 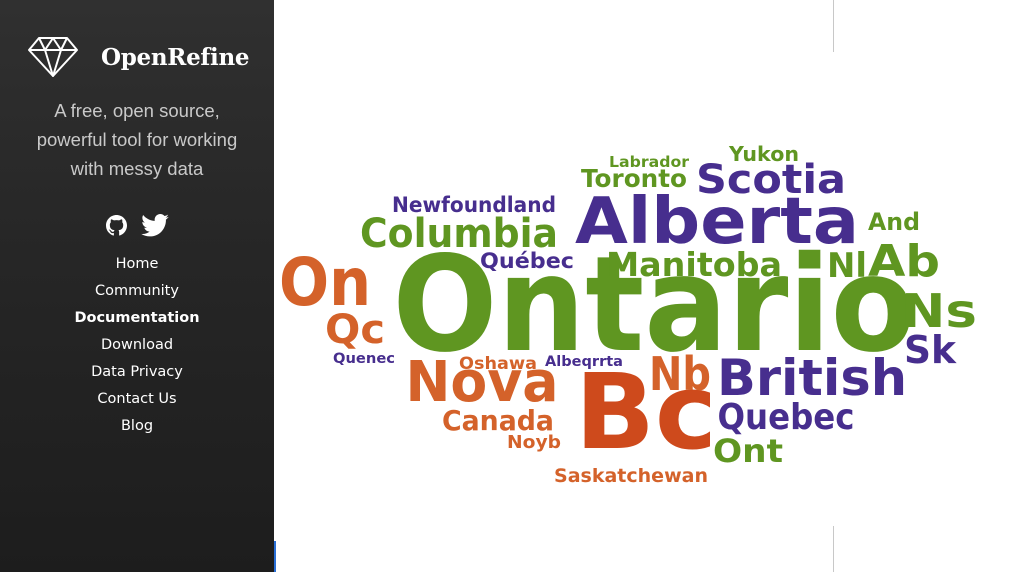 What do you see at coordinates (459, 234) in the screenshot?
I see `word-columbia: Columbia` at bounding box center [459, 234].